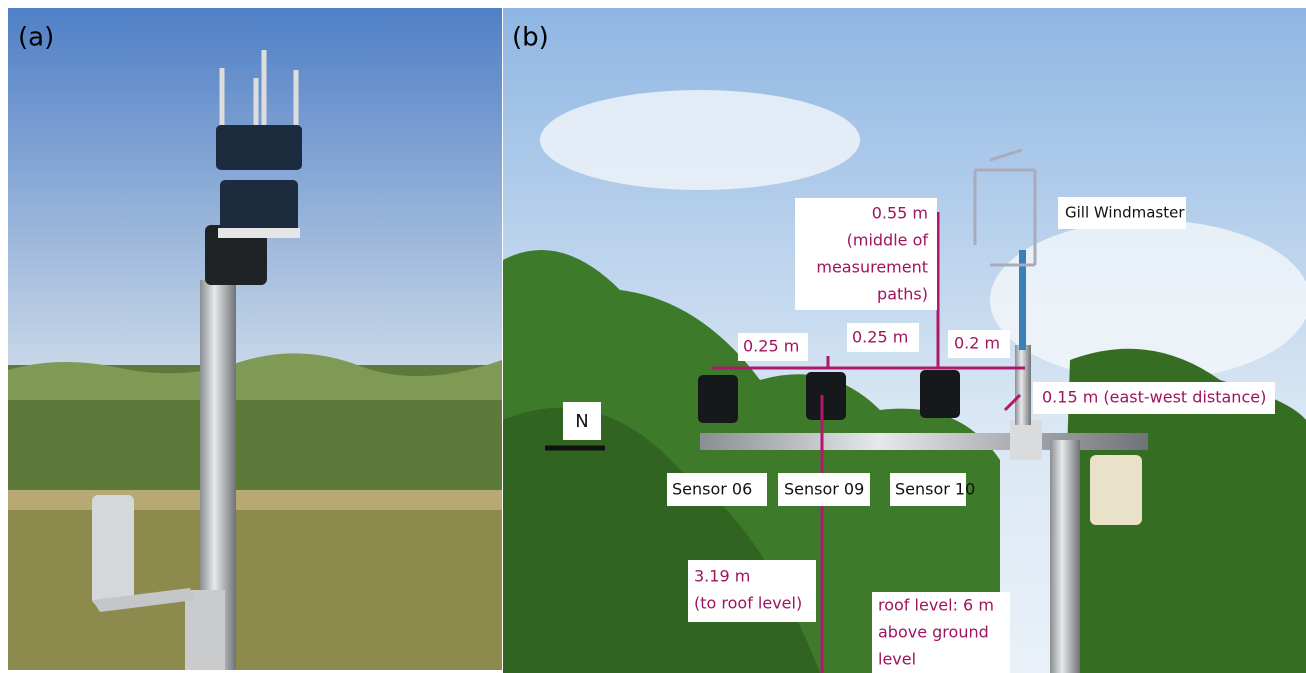 The image size is (1306, 673). I want to click on annotation-text: Sensor 10, so click(935, 489).